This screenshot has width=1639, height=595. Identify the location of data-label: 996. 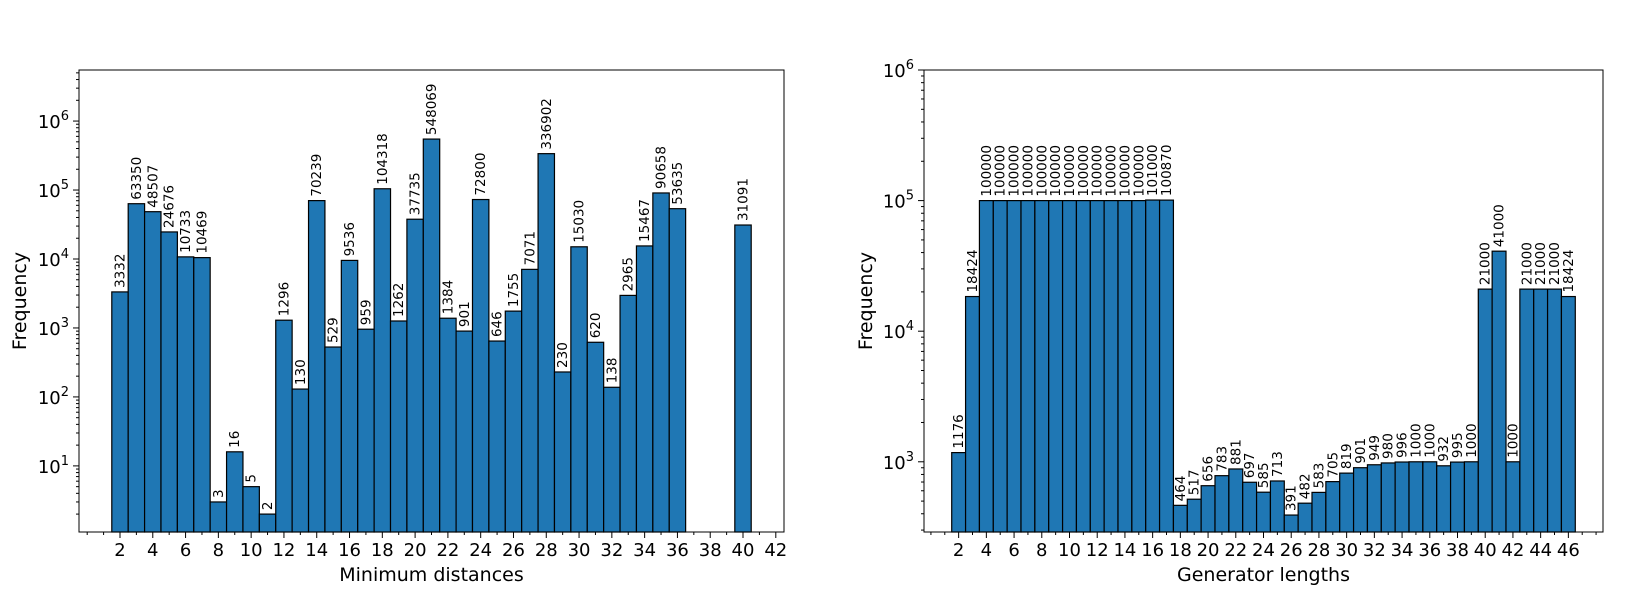
(1403, 445).